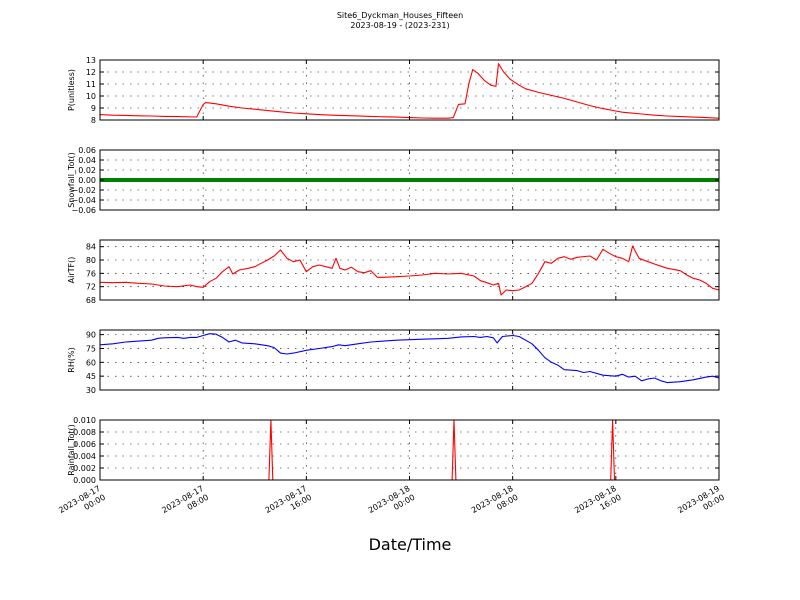 The width and height of the screenshot is (800, 600). I want to click on y-axis-label: Snowfall_Tot(), so click(71, 180).